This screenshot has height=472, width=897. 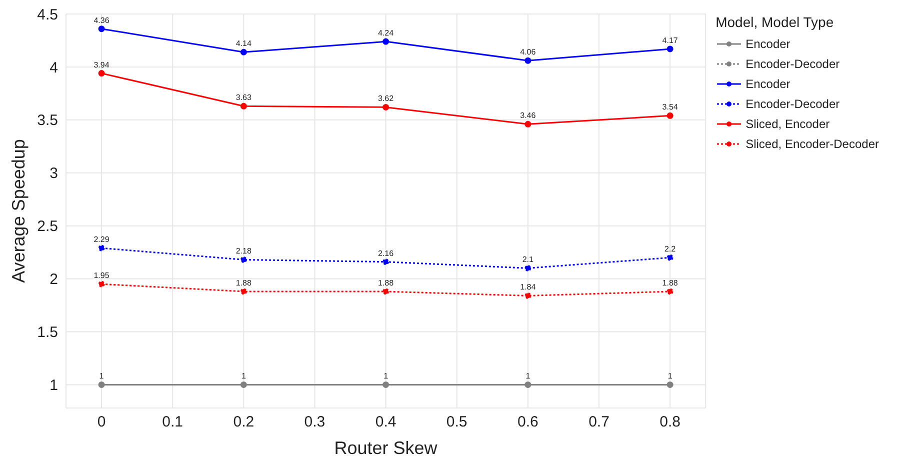 What do you see at coordinates (812, 144) in the screenshot?
I see `legend-label: Sliced, Encoder-Decoder` at bounding box center [812, 144].